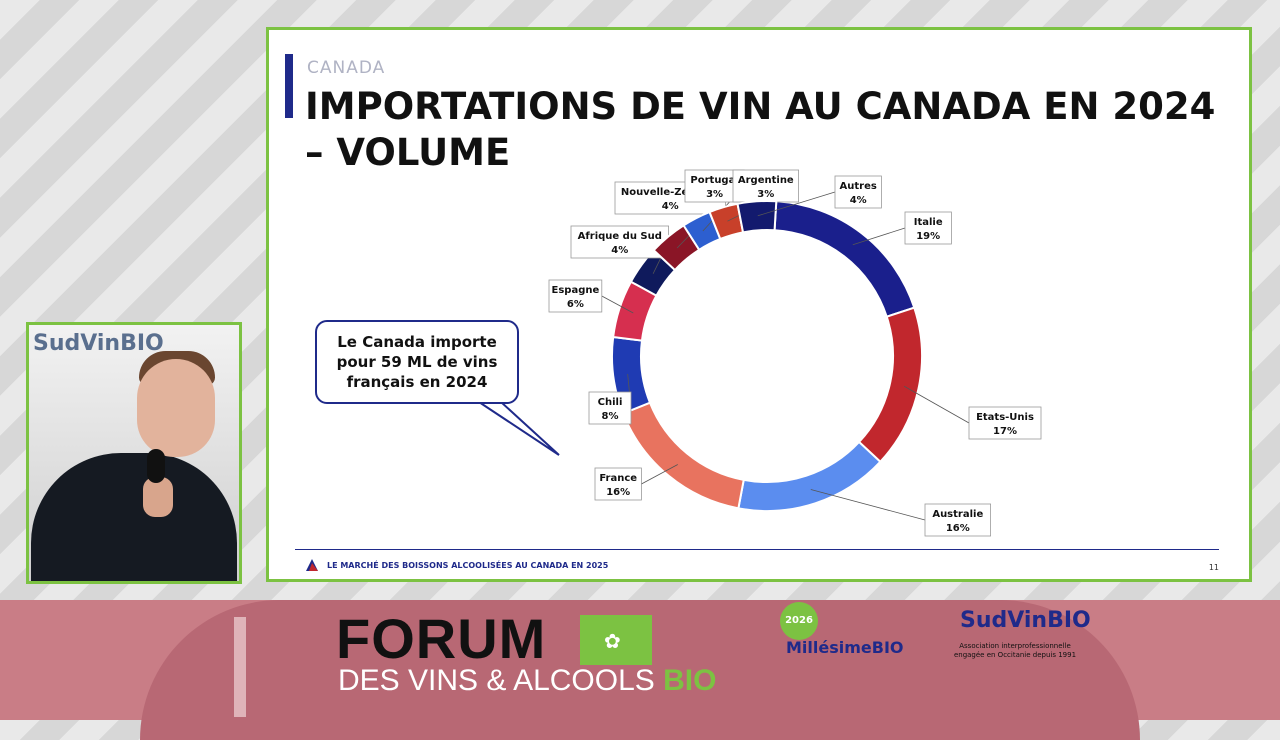 The image size is (1280, 740). I want to click on label-name-argentine: Argentine, so click(766, 180).